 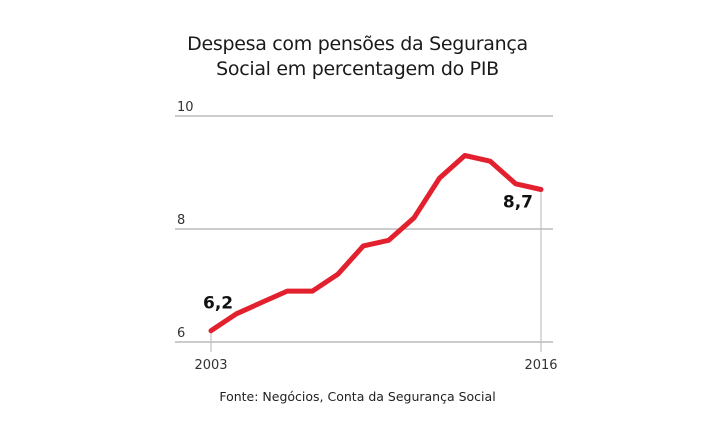 I want to click on x-tick-label-first: 2003, so click(x=210, y=365).